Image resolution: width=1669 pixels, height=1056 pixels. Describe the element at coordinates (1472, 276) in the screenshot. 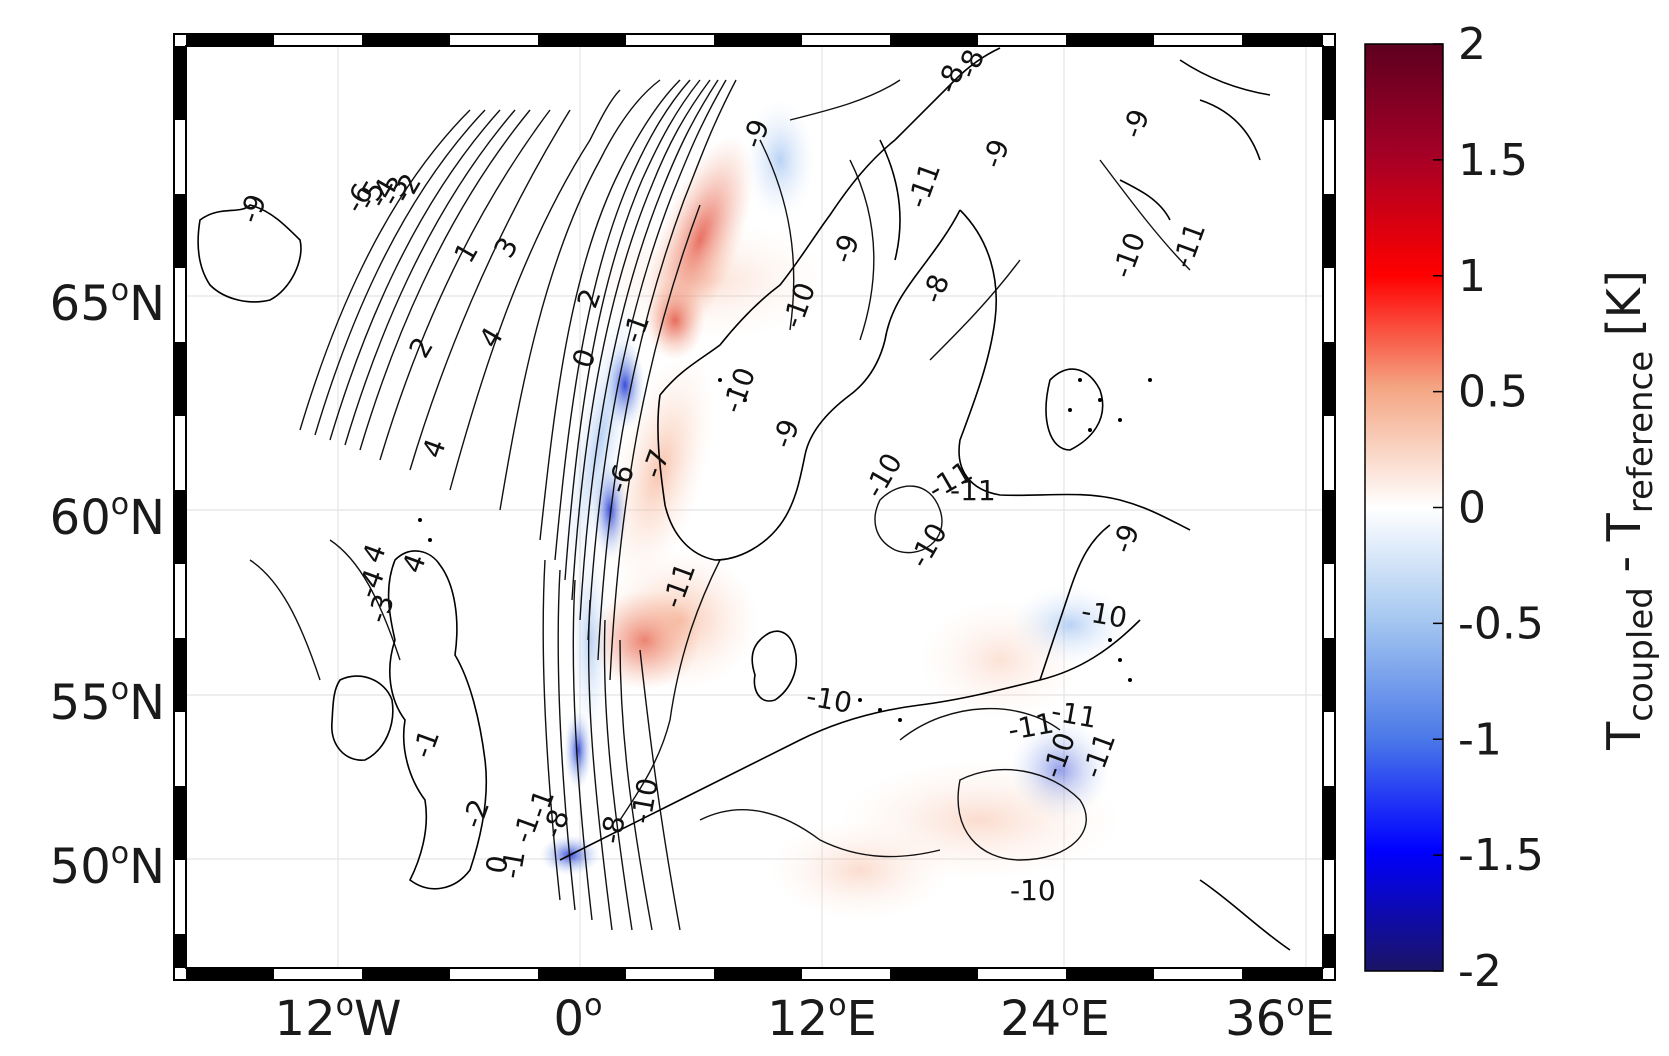

I see `colorbar-tick-label: 1` at that location.